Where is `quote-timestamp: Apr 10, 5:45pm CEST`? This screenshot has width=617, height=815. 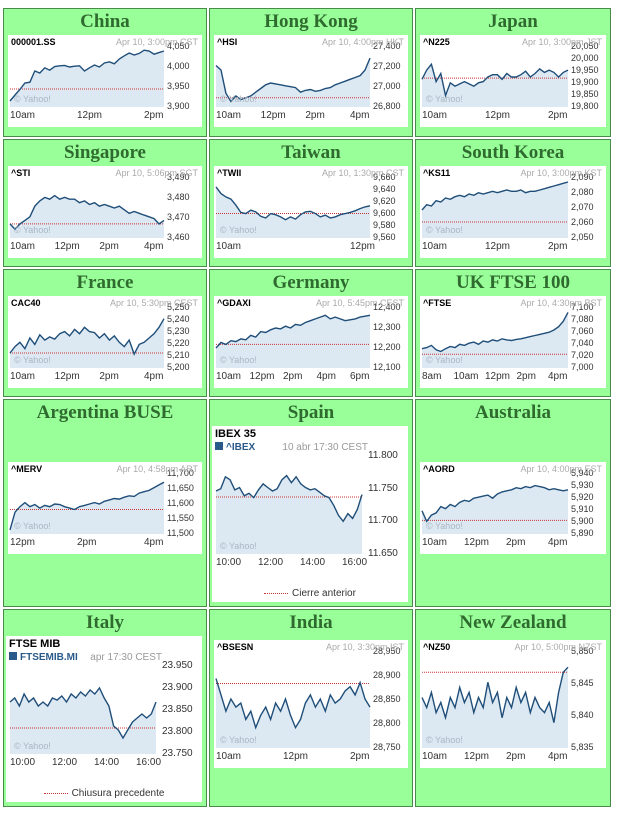
quote-timestamp: Apr 10, 5:45pm CEST is located at coordinates (359, 303).